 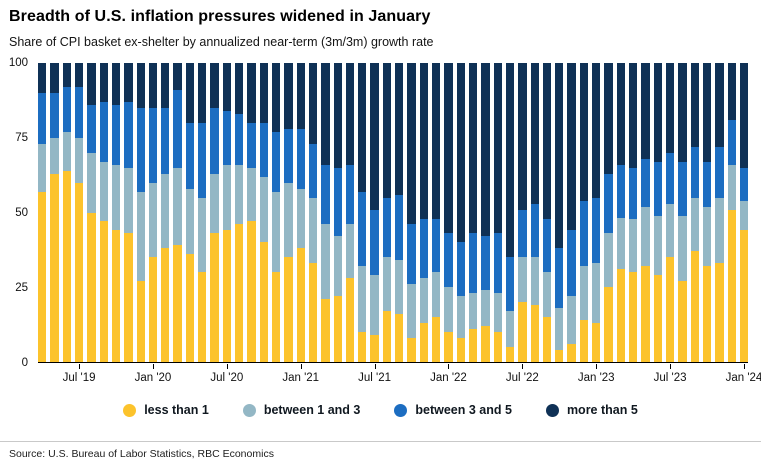 I want to click on x-axis-tick-label: Jan '20, so click(x=153, y=378).